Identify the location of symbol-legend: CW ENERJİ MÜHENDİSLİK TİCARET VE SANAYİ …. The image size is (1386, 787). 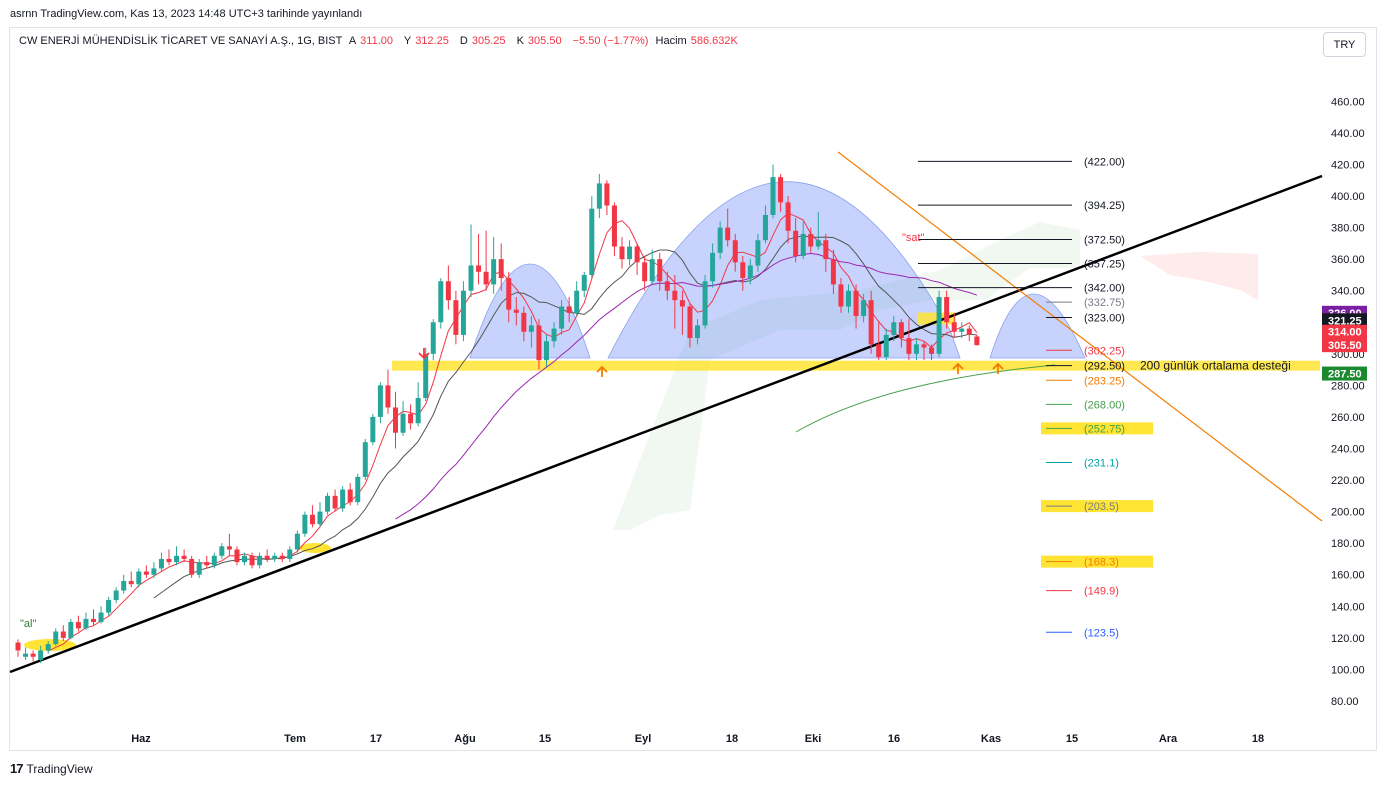
(382, 41).